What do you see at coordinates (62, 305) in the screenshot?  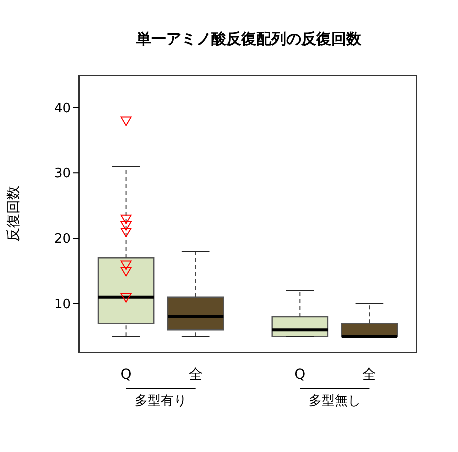 I see `y-tick-label: 10` at bounding box center [62, 305].